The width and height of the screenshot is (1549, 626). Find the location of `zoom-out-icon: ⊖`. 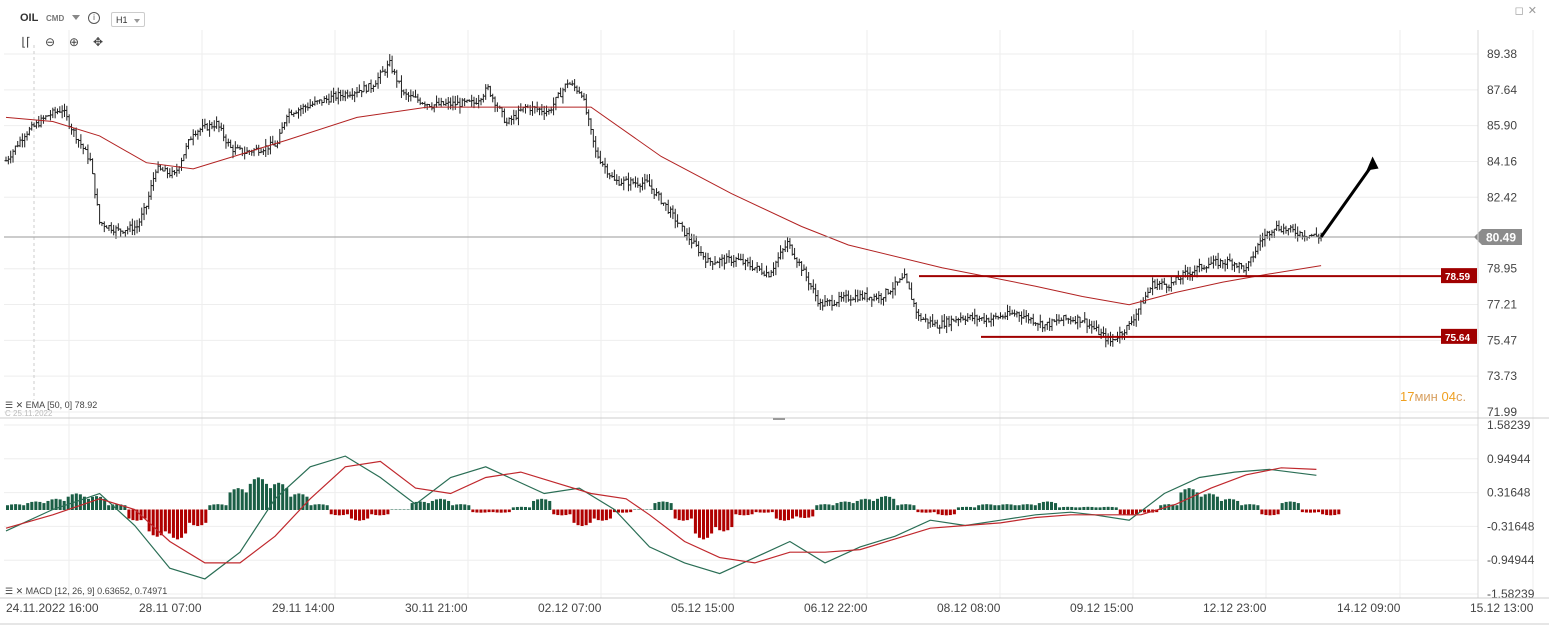

zoom-out-icon: ⊖ is located at coordinates (50, 42).